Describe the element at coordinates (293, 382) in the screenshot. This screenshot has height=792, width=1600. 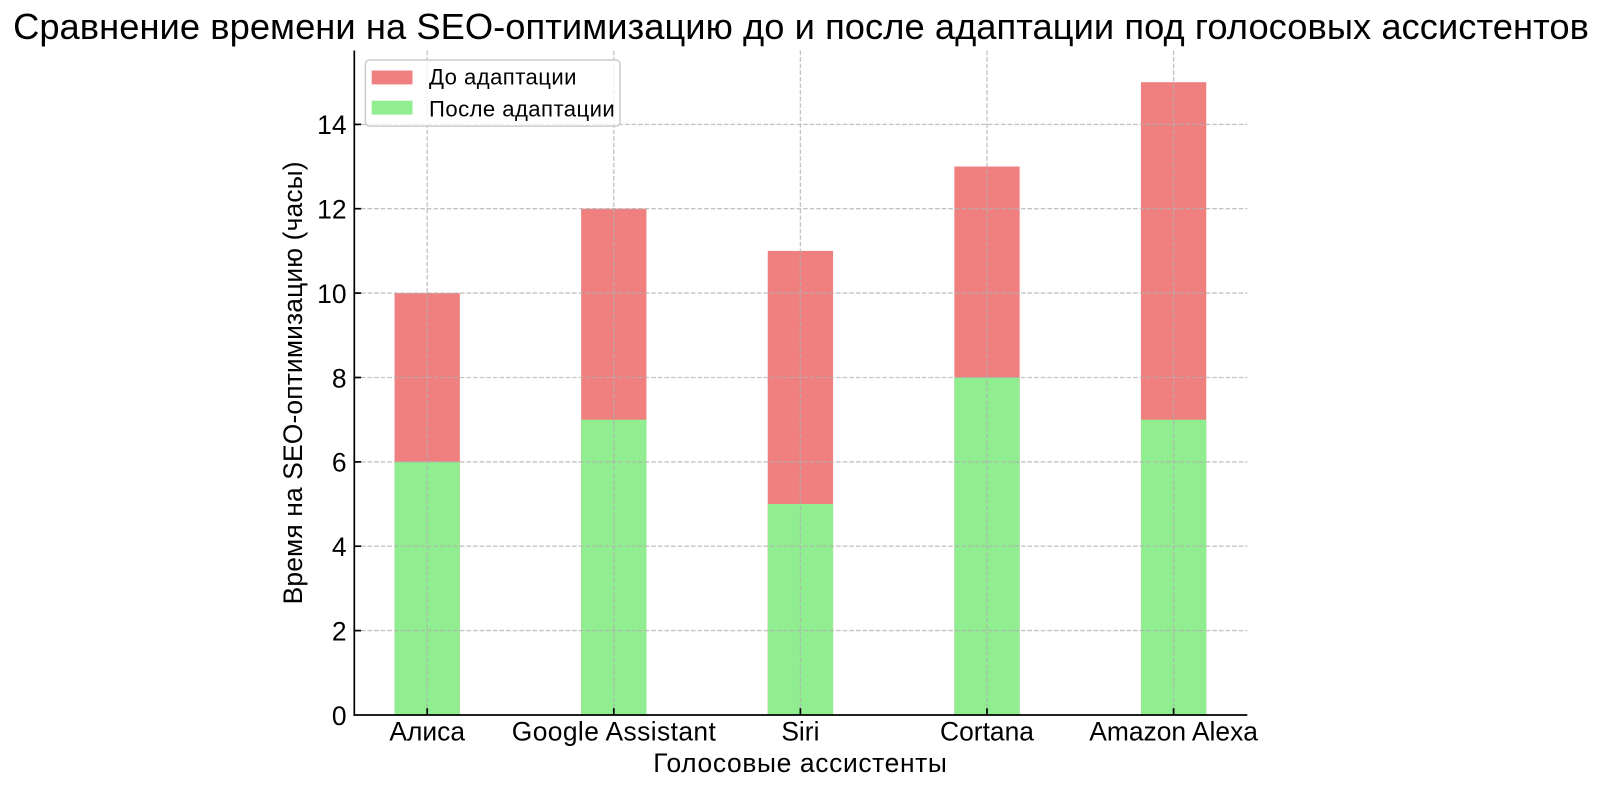
I see `svg-text:Время на SEO-оптимизацию (часы: Время на SEO-оптимизацию (часы)` at that location.